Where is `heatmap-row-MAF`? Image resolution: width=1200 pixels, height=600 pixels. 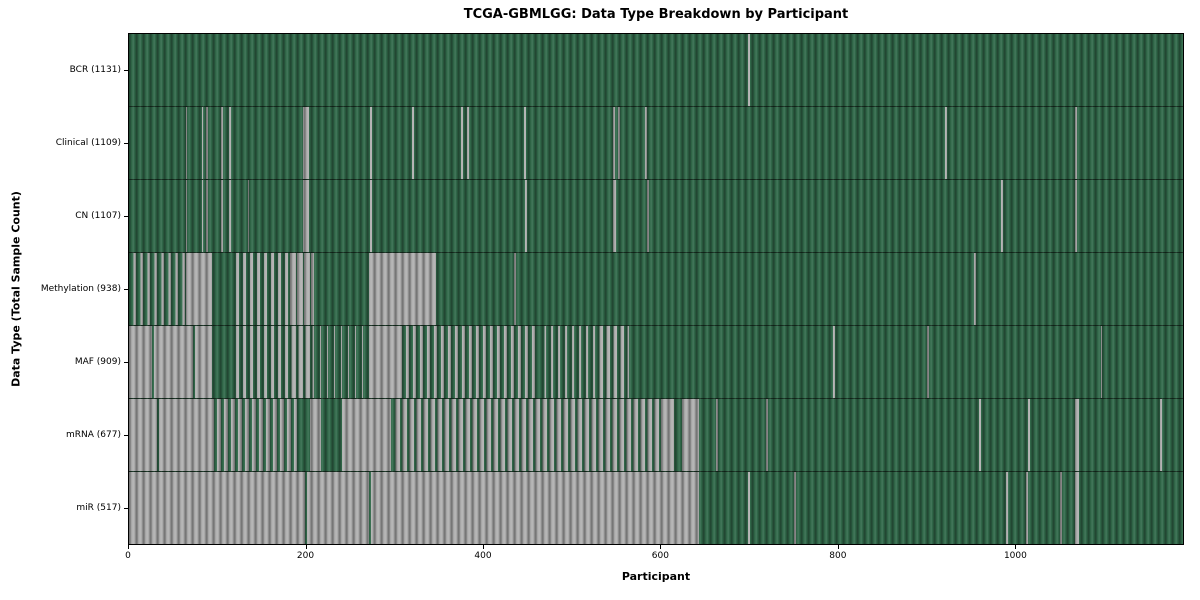
heatmap-row-MAF is located at coordinates (656, 361).